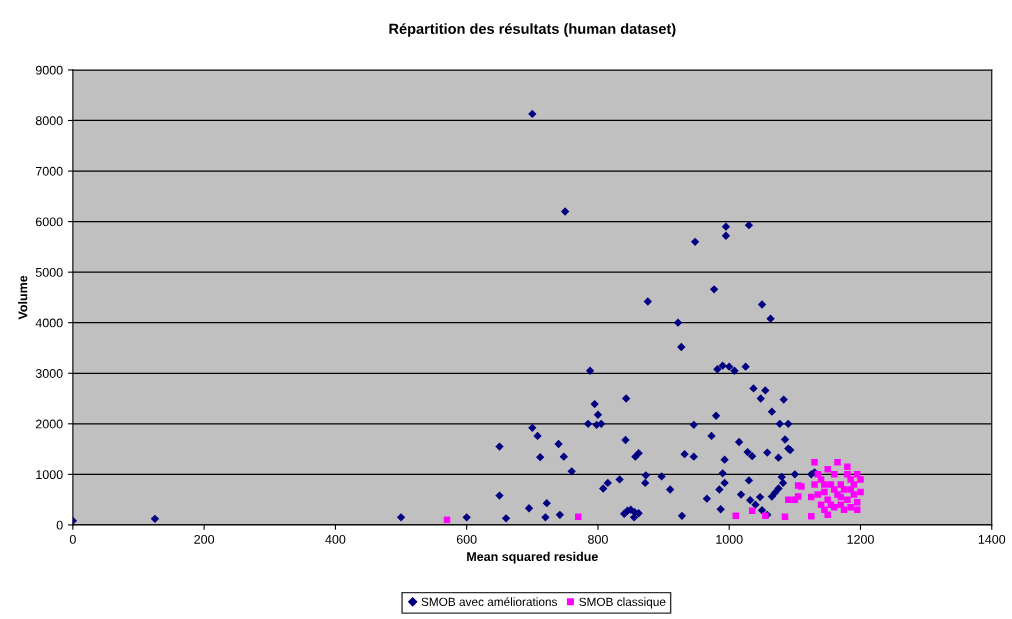 This screenshot has height=619, width=1012. What do you see at coordinates (49, 121) in the screenshot?
I see `y-tick-label: 8000` at bounding box center [49, 121].